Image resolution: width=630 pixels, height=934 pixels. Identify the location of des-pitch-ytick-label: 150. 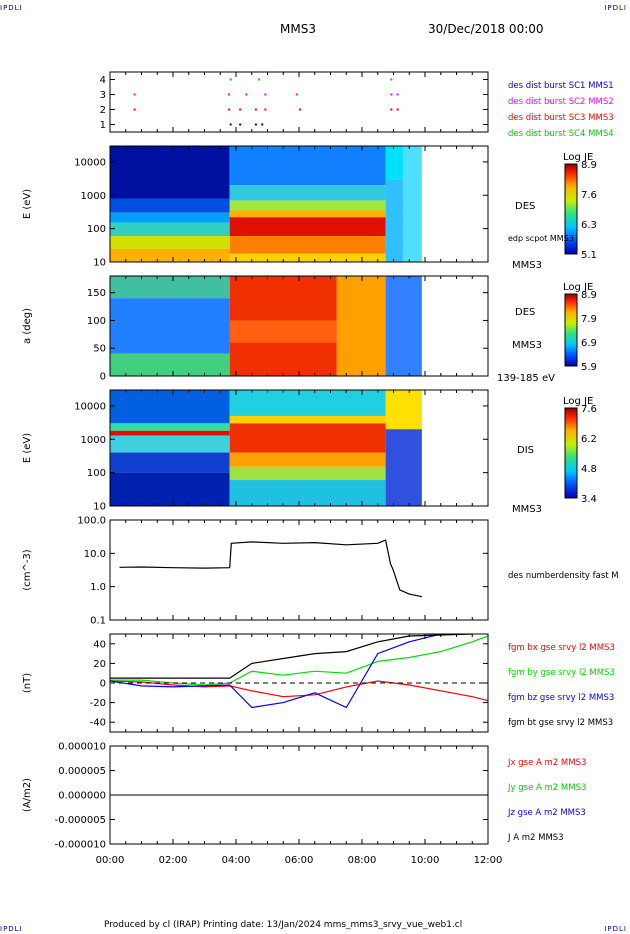
(96, 293).